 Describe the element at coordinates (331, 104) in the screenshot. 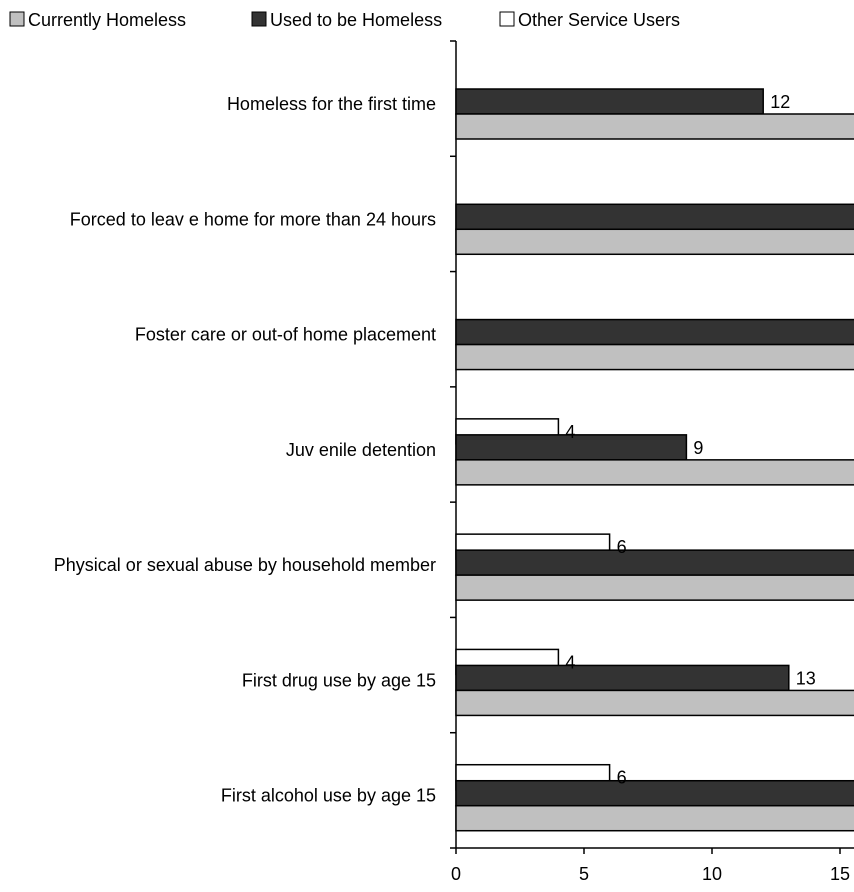

I see `category-label-homeless-for-the-first-time: Homeless for the first time` at that location.